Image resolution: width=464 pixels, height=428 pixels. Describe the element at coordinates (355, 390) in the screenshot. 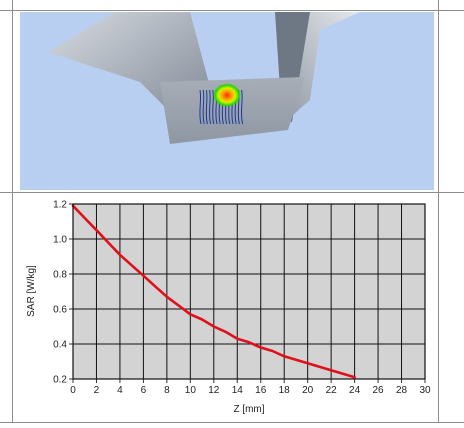

I see `x-tick-label: 24` at that location.